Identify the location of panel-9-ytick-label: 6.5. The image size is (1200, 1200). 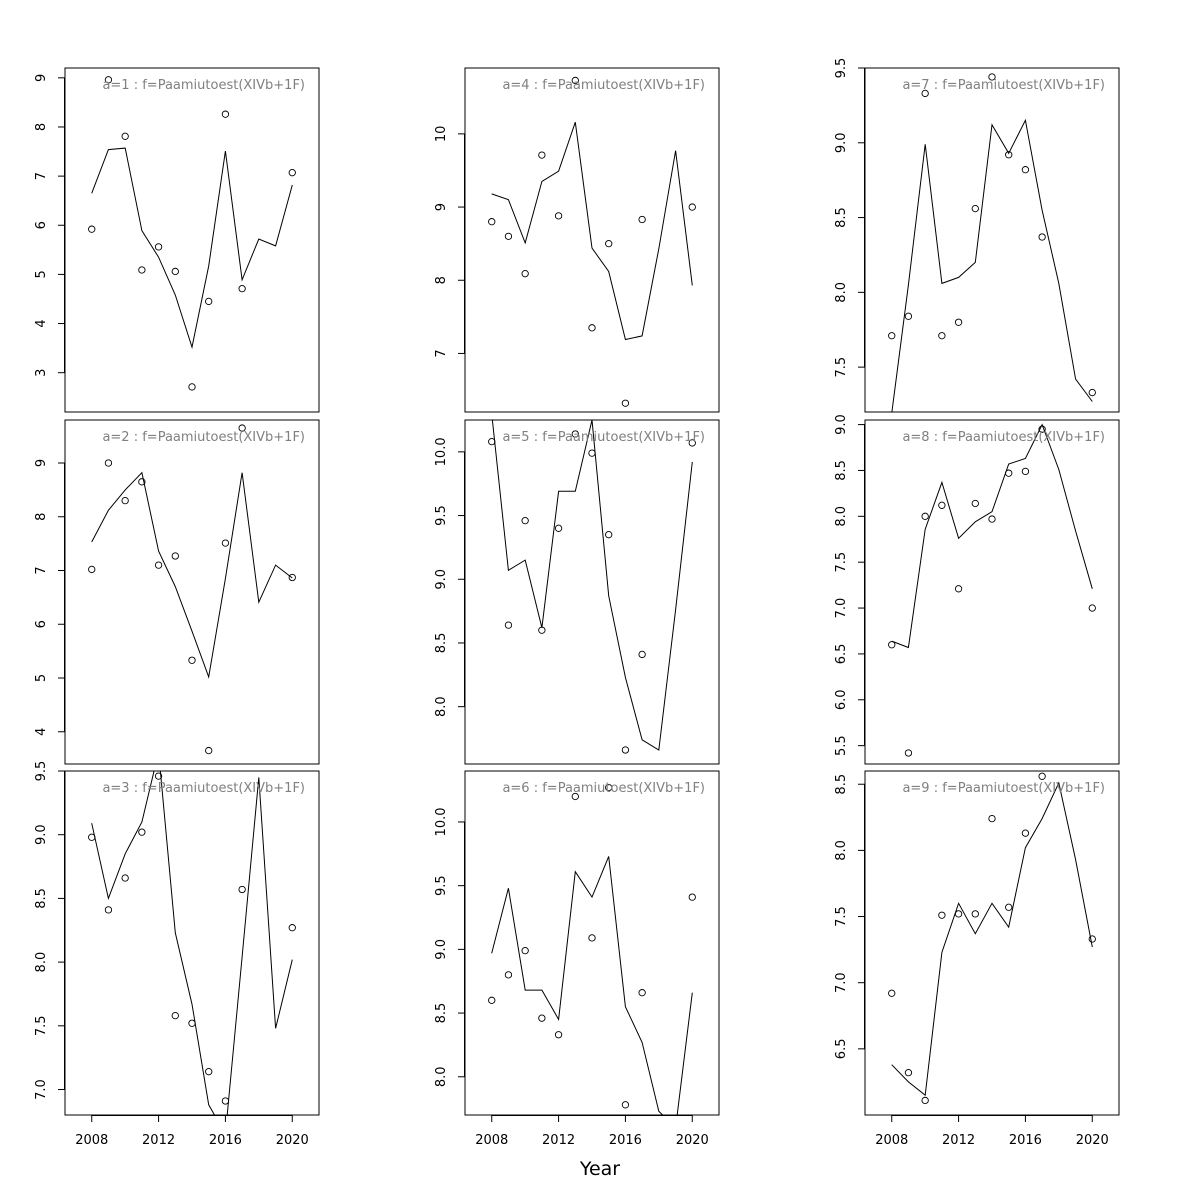
(841, 1049).